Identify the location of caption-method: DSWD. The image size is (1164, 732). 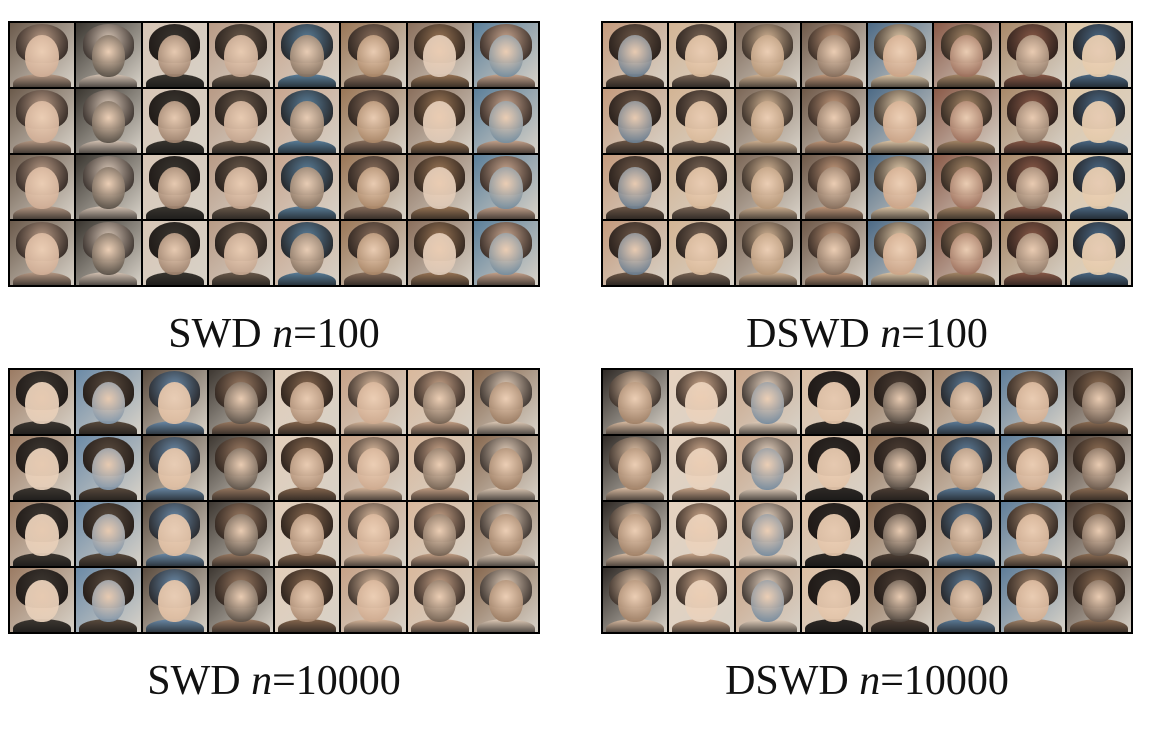
(808, 334).